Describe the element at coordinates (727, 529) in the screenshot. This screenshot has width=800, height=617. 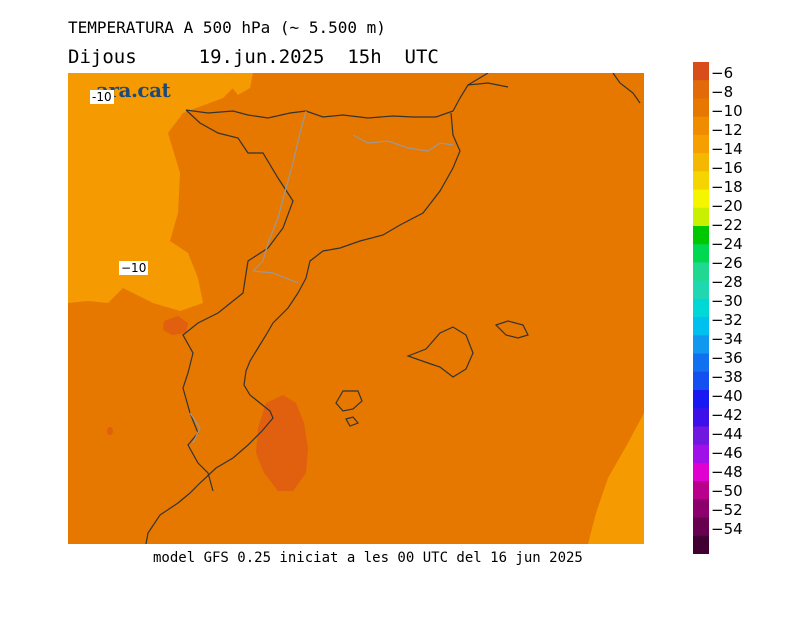
I see `legend-label: −54` at that location.